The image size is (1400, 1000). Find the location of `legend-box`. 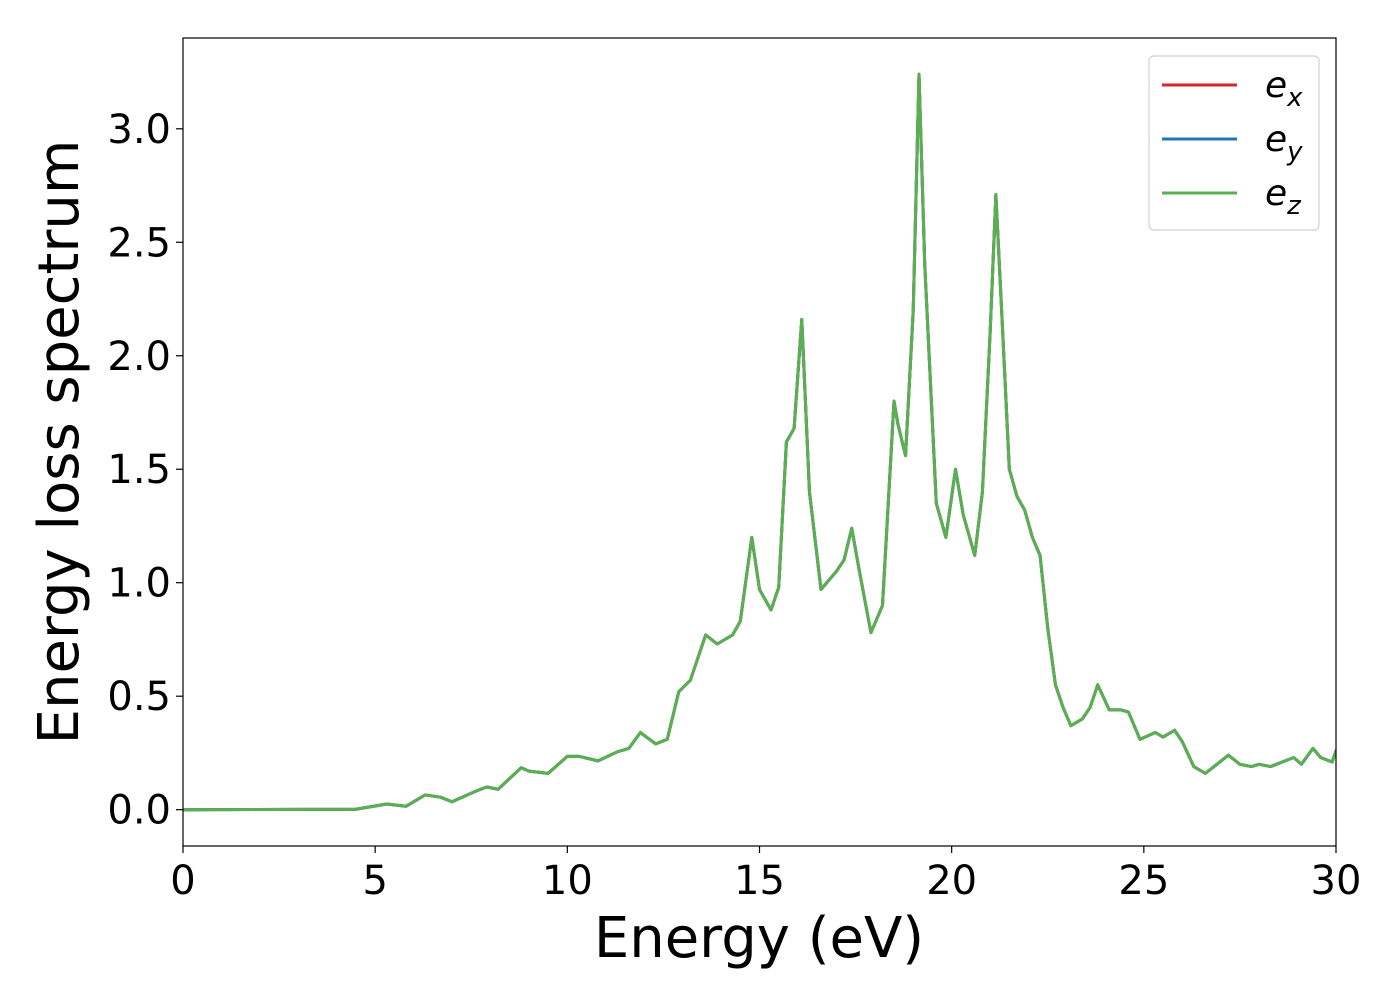

legend-box is located at coordinates (1234, 143).